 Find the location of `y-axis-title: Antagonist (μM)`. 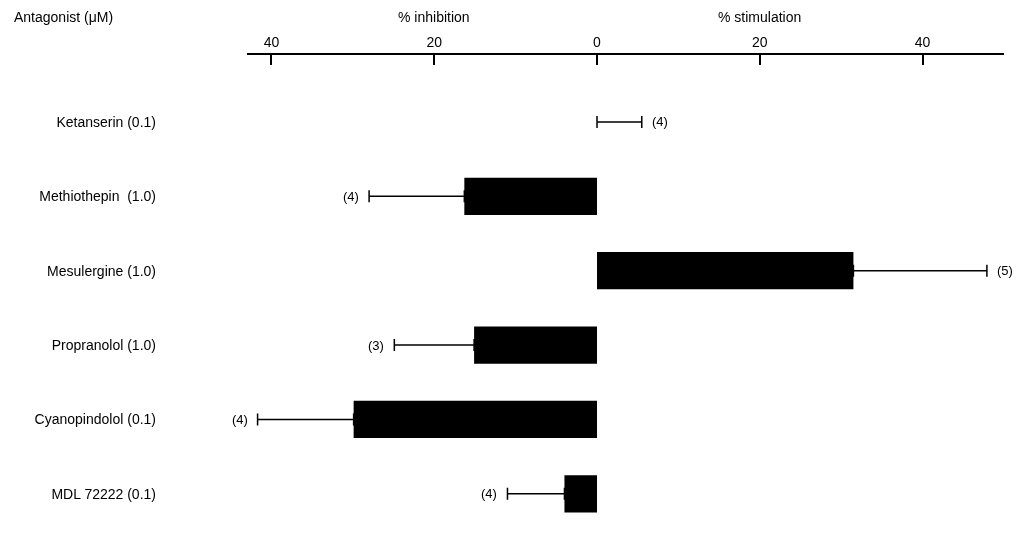

y-axis-title: Antagonist (μM) is located at coordinates (64, 17).